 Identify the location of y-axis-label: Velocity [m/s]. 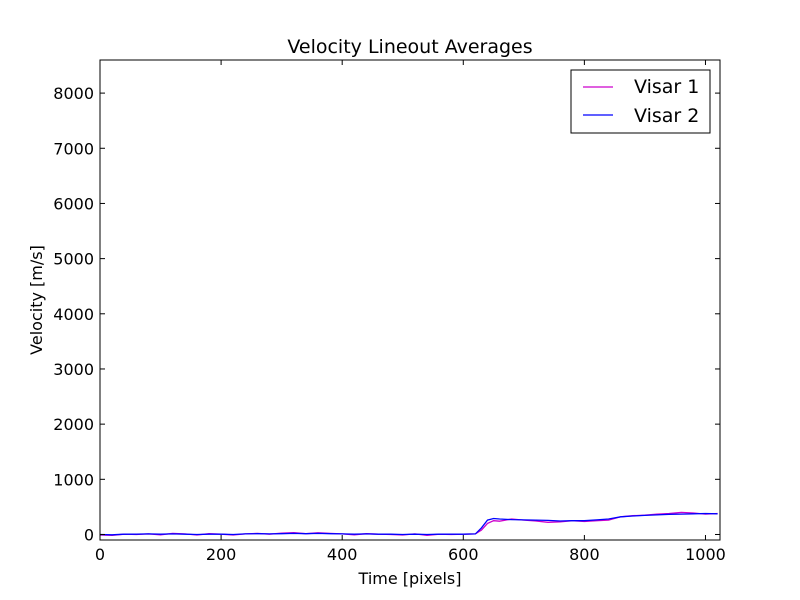
(36, 300).